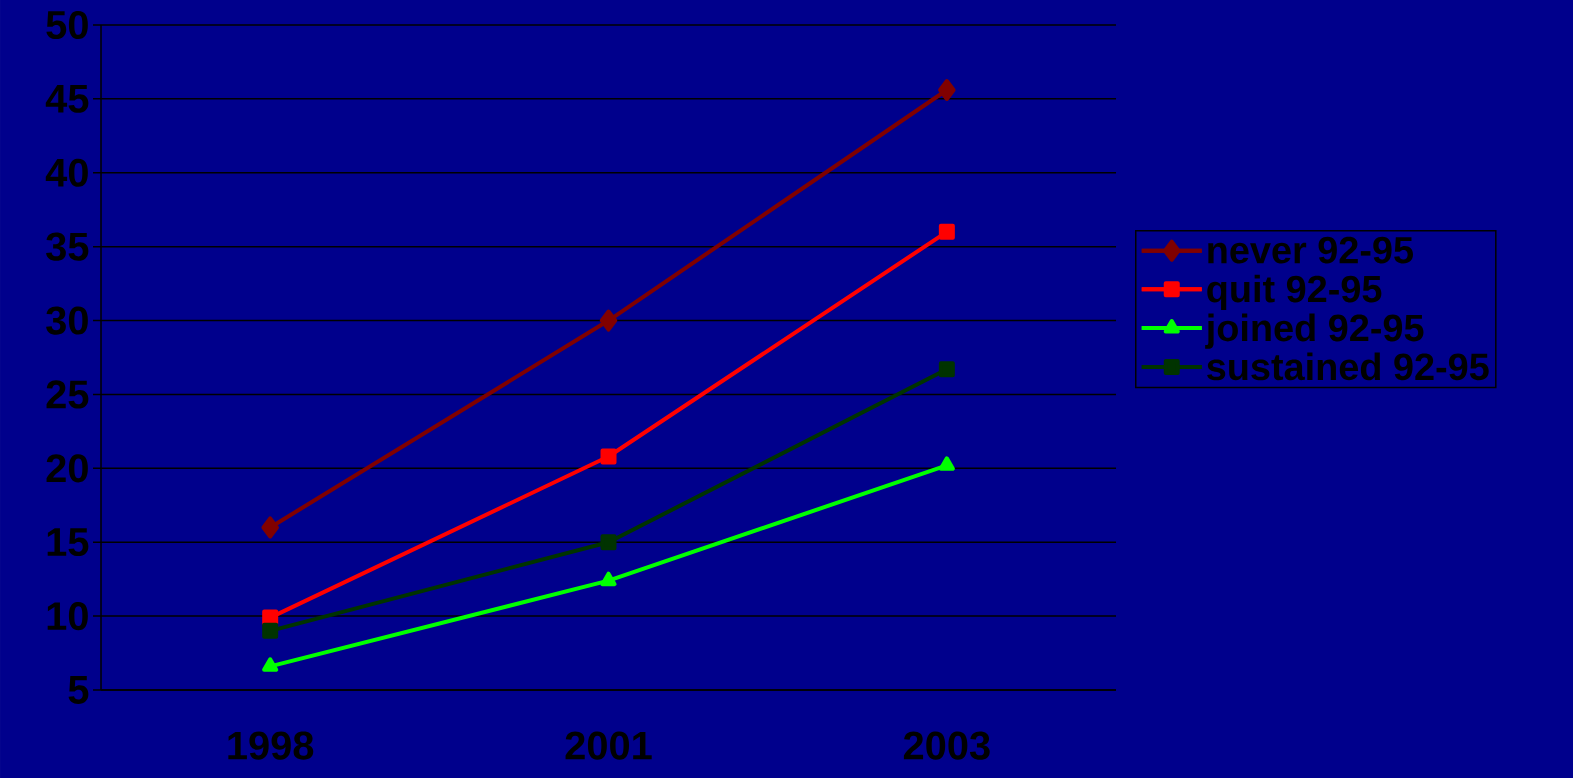  What do you see at coordinates (1314, 331) in the screenshot?
I see `legend-label: joined 92-95` at bounding box center [1314, 331].